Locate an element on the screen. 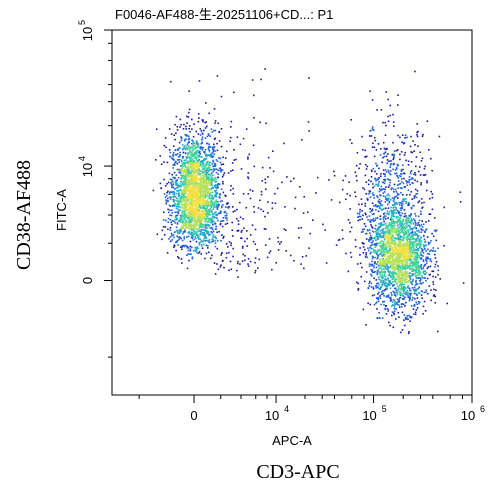 This screenshot has height=494, width=499. y-tick-label-group: 105 is located at coordinates (86, 30).